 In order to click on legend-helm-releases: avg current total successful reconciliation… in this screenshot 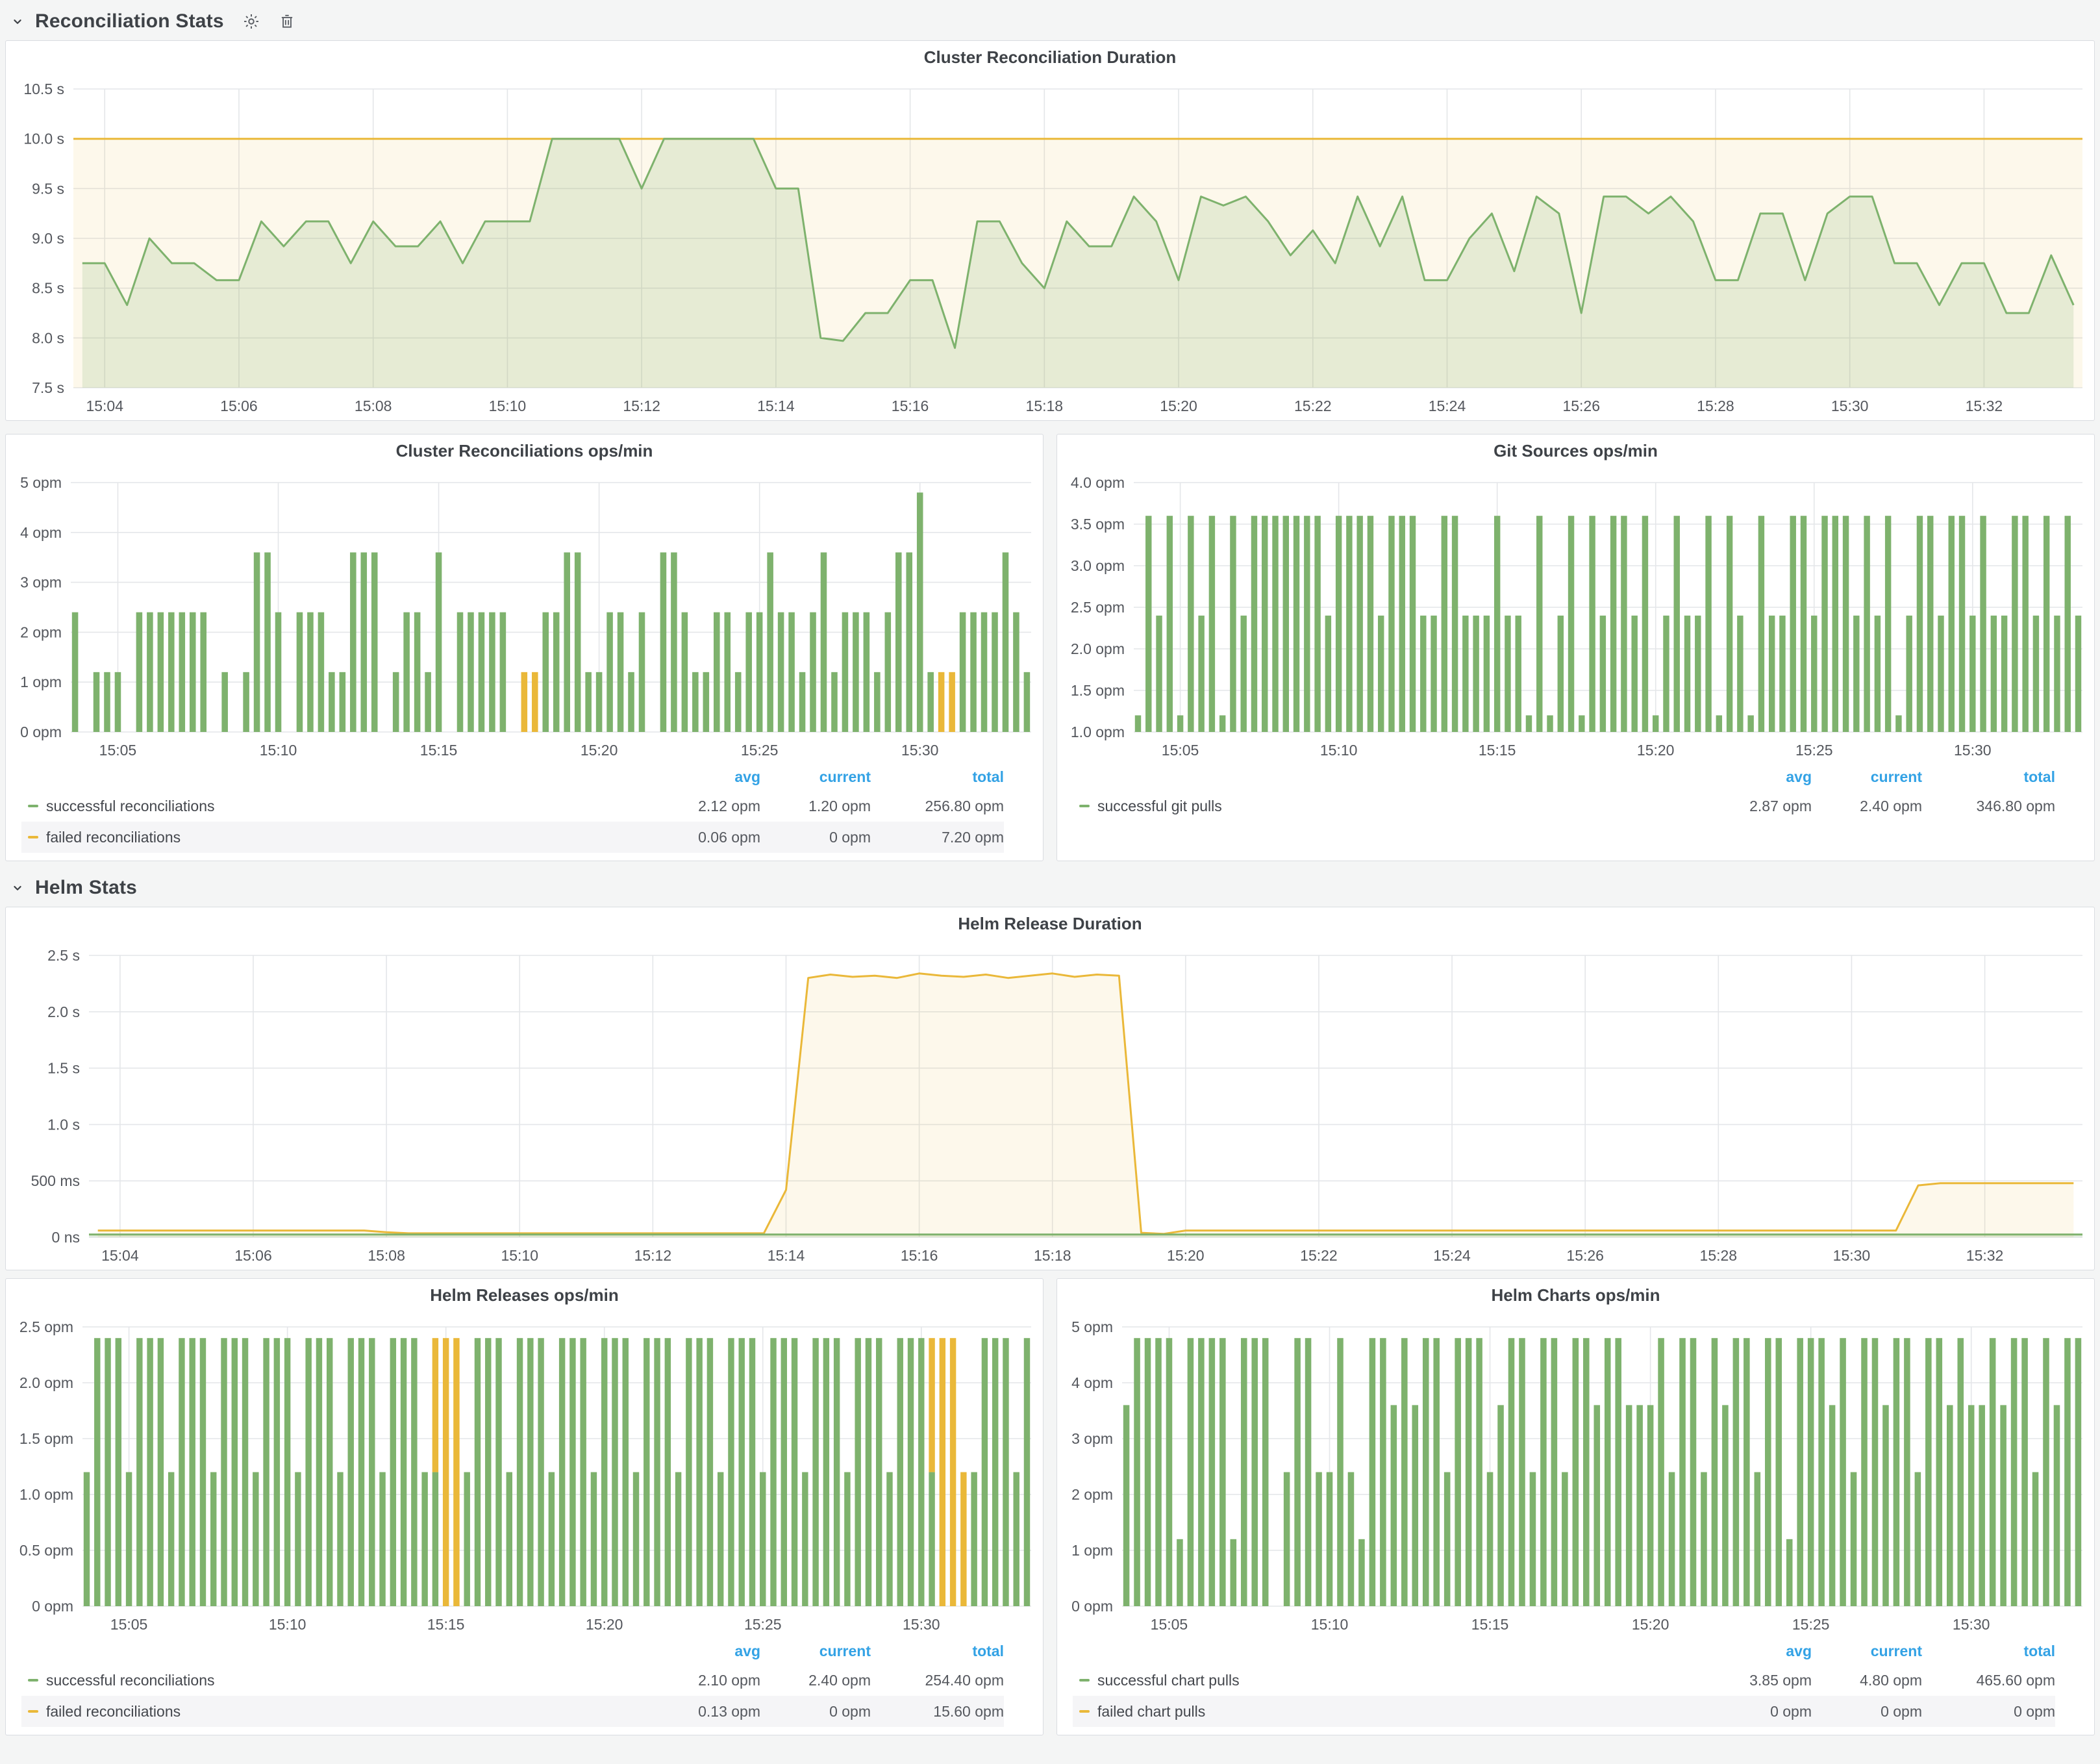, I will do `click(524, 1686)`.